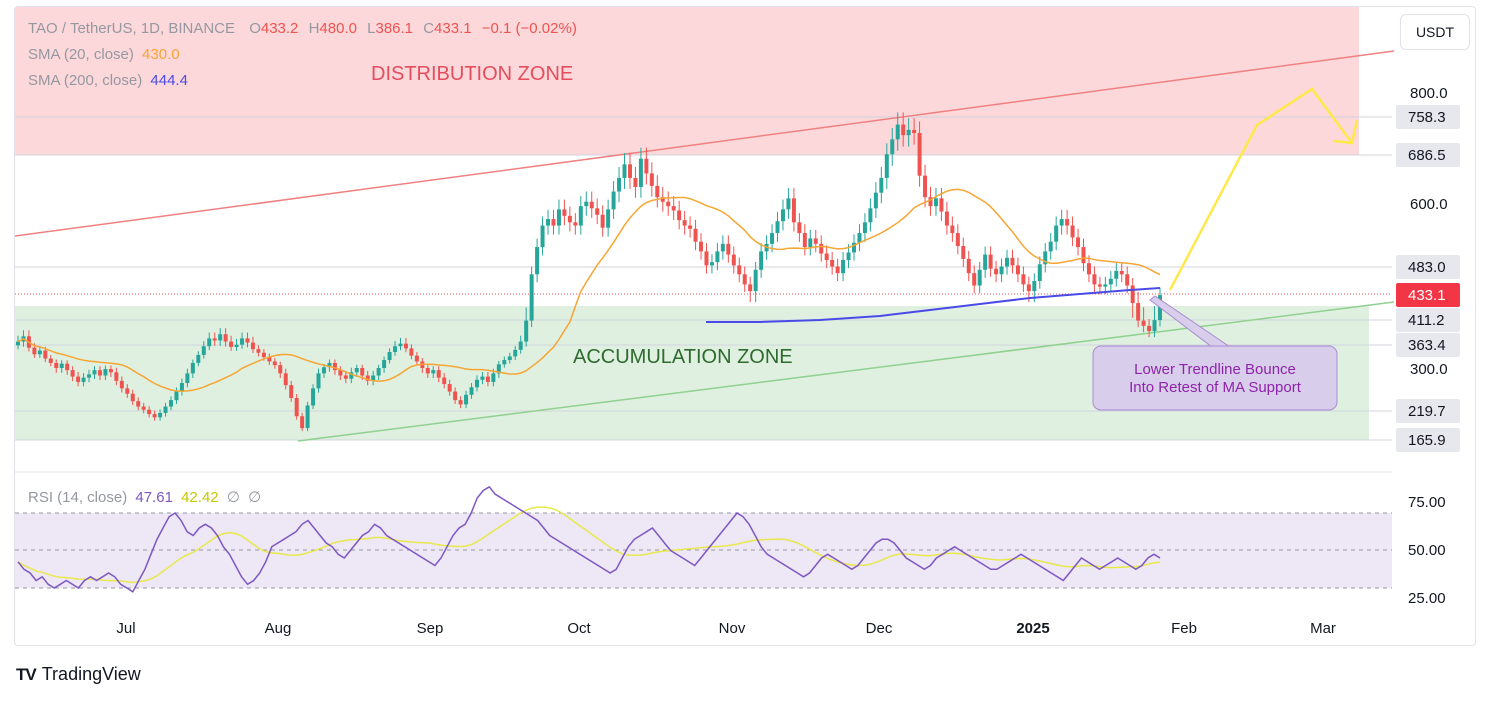  Describe the element at coordinates (1429, 231) in the screenshot. I see `price-axis: 800.0 600.0 300.0` at that location.